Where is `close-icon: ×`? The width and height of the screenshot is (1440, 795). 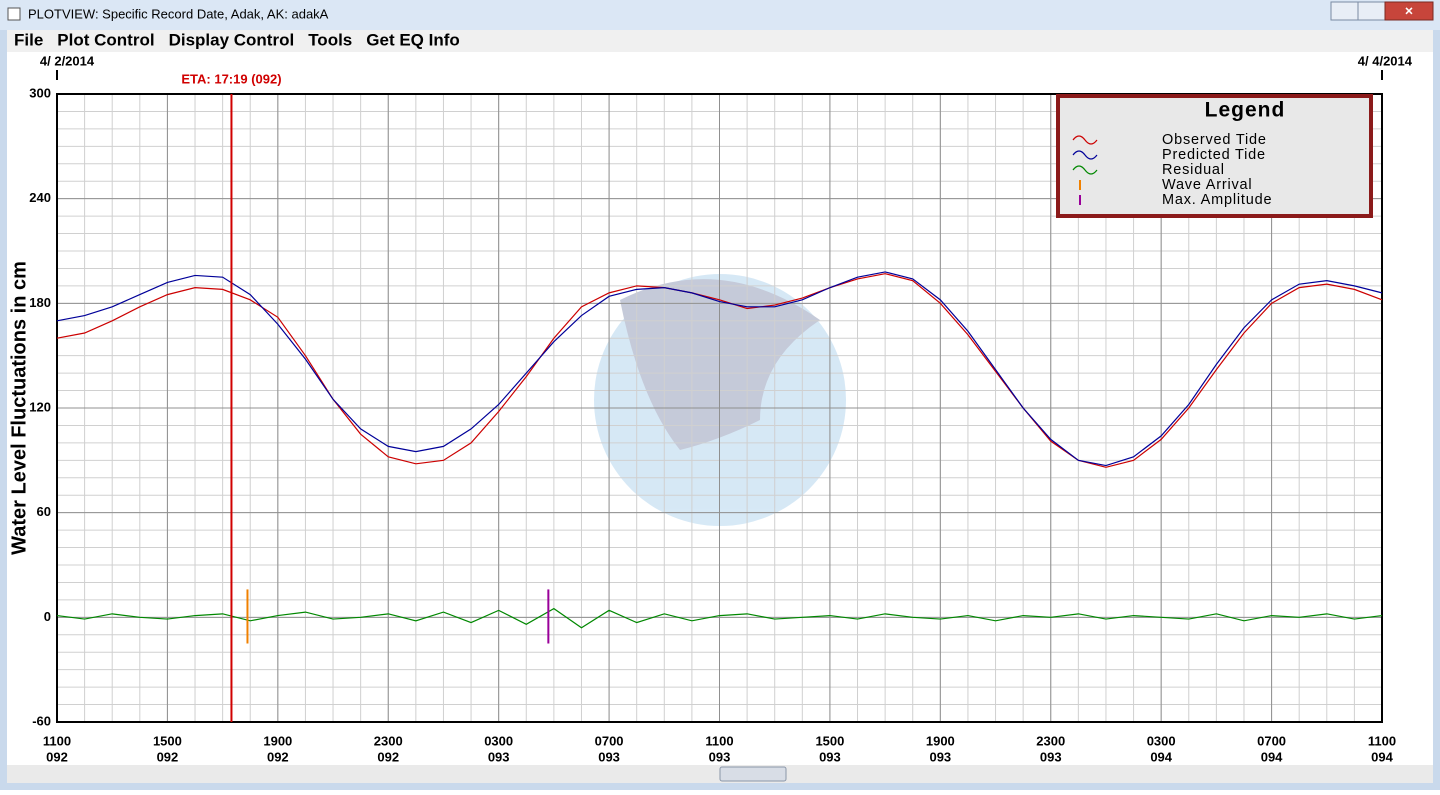 close-icon: × is located at coordinates (1409, 11).